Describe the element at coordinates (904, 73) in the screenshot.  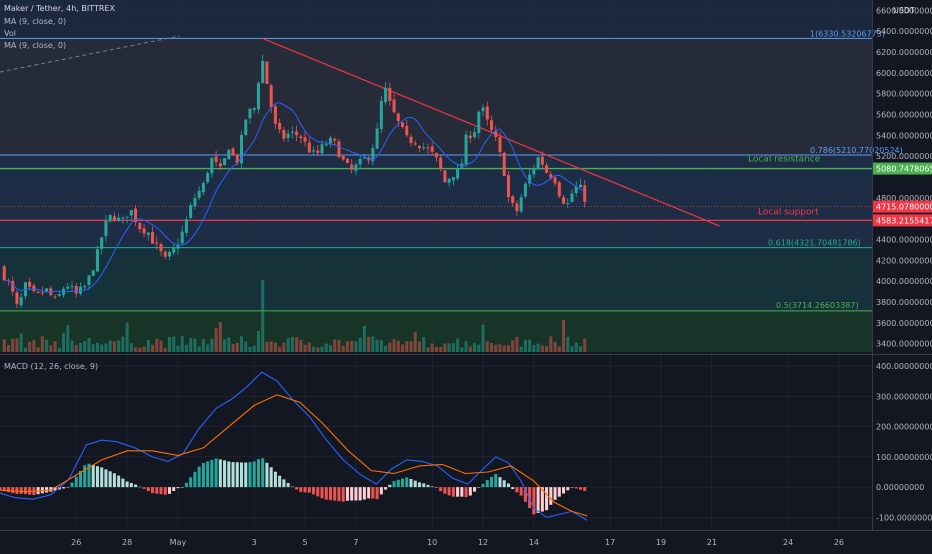
I see `price-tick-label: 6000.00000000` at that location.